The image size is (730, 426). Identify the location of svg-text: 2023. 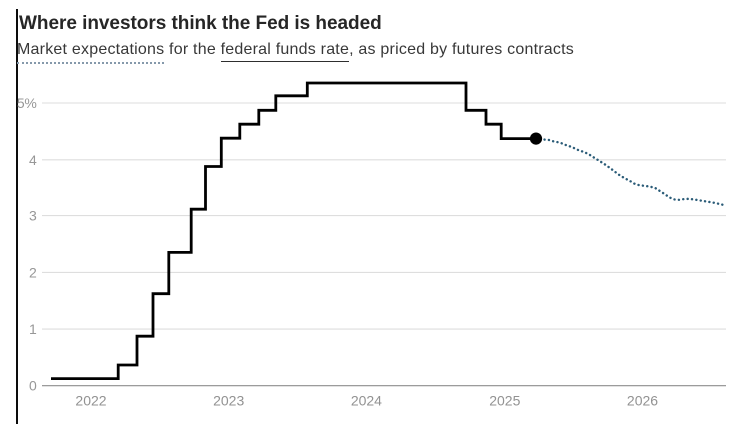
(228, 401).